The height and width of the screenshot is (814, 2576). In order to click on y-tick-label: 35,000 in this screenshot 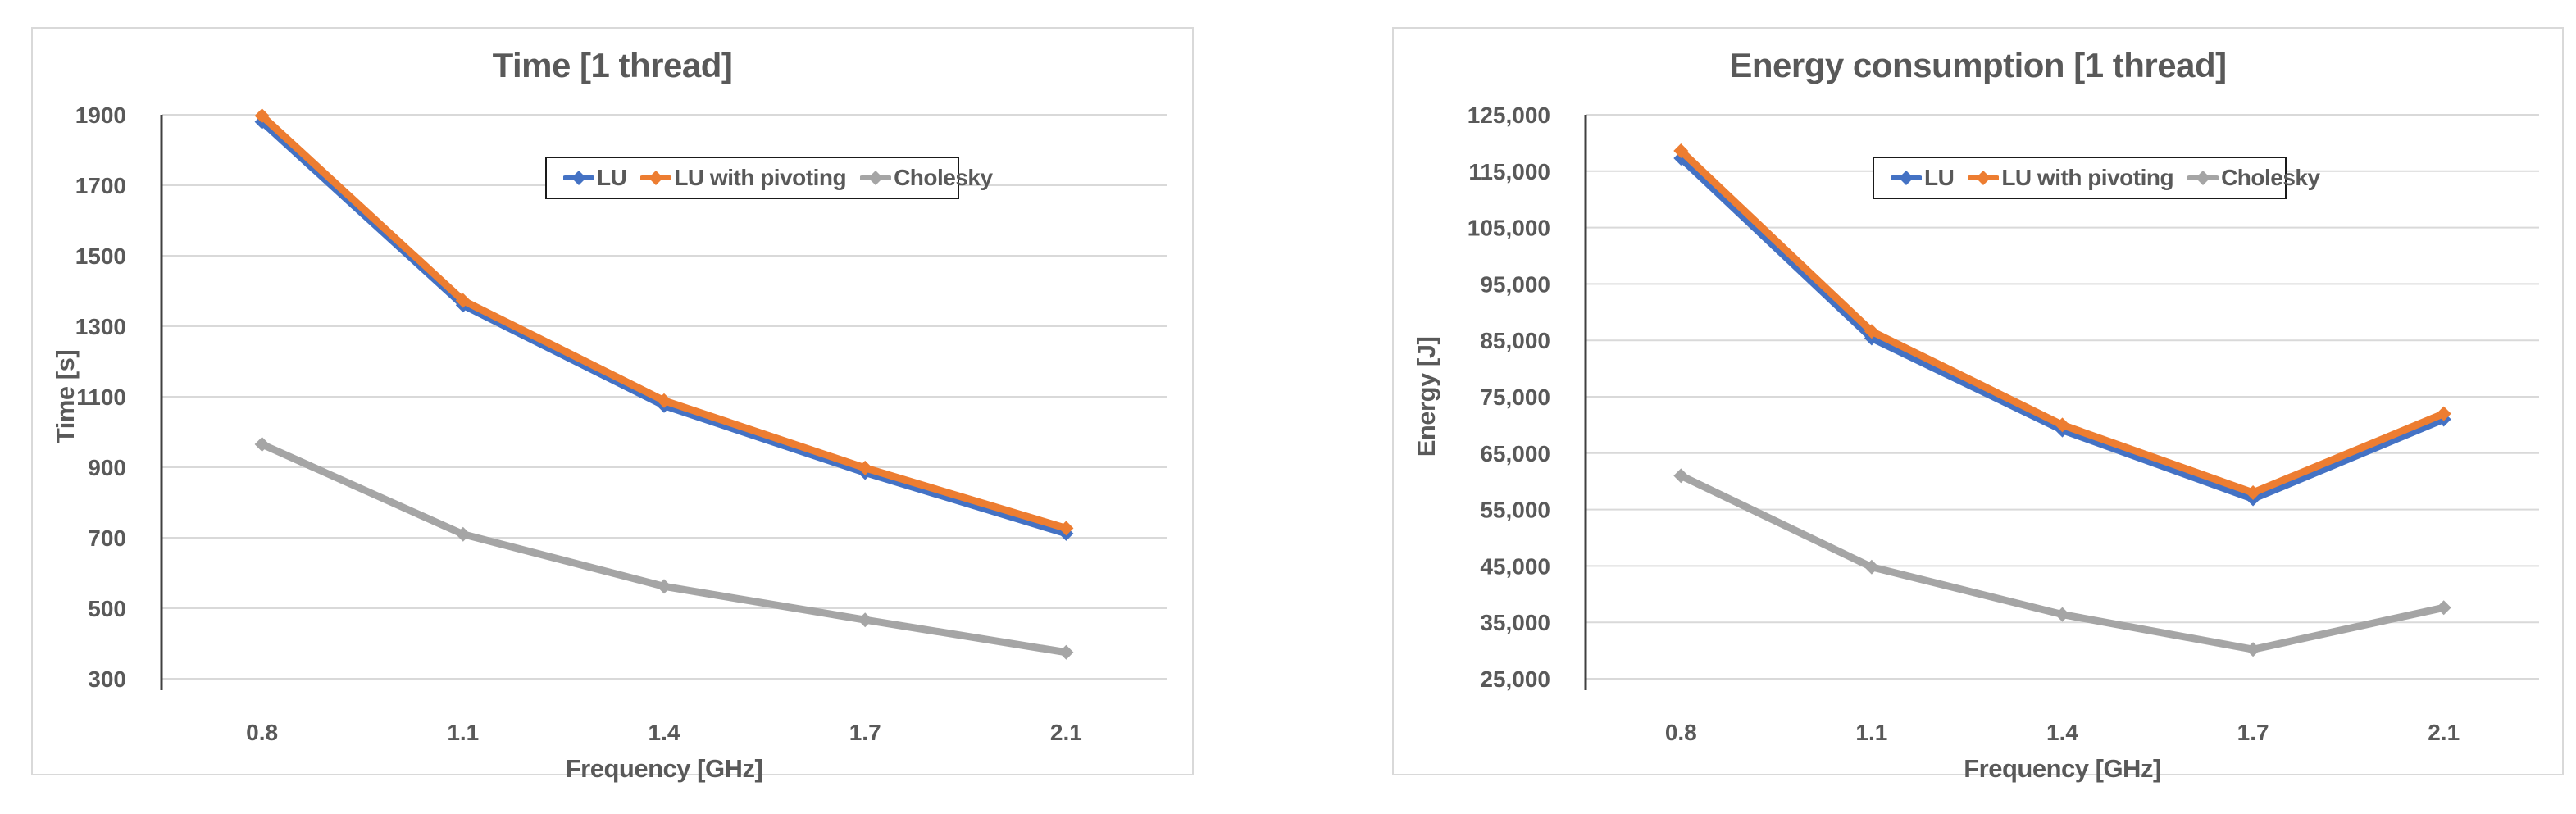, I will do `click(1515, 622)`.